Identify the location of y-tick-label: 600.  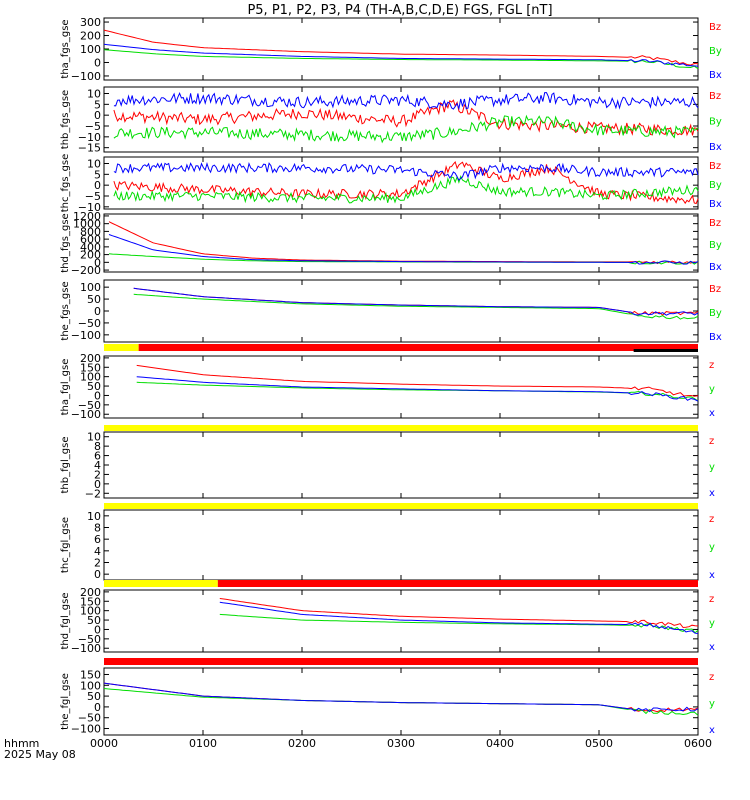
(90, 239).